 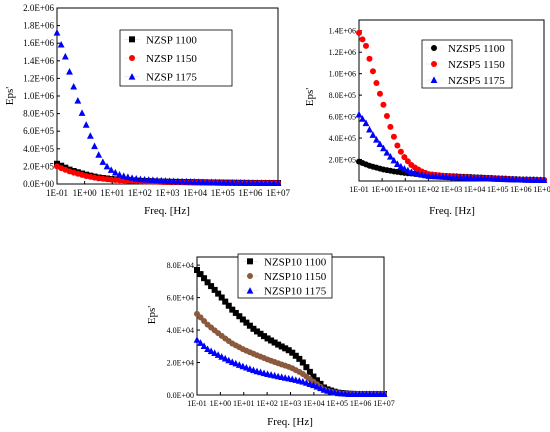 What do you see at coordinates (295, 277) in the screenshot?
I see `legend-label: NZSP10 1150` at bounding box center [295, 277].